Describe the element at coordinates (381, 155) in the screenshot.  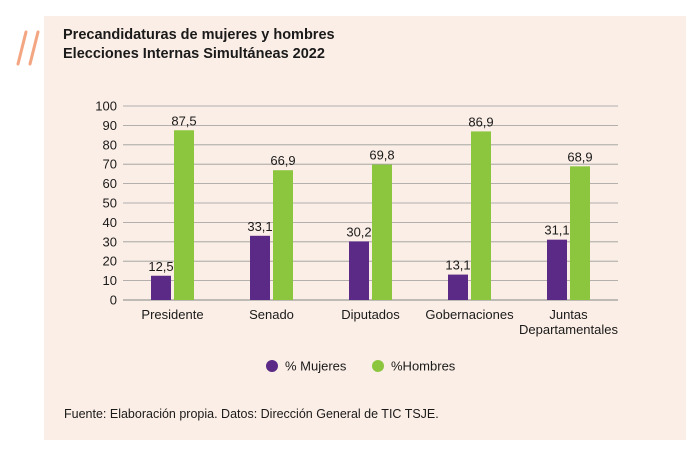
I see `data-label: 69,8` at that location.